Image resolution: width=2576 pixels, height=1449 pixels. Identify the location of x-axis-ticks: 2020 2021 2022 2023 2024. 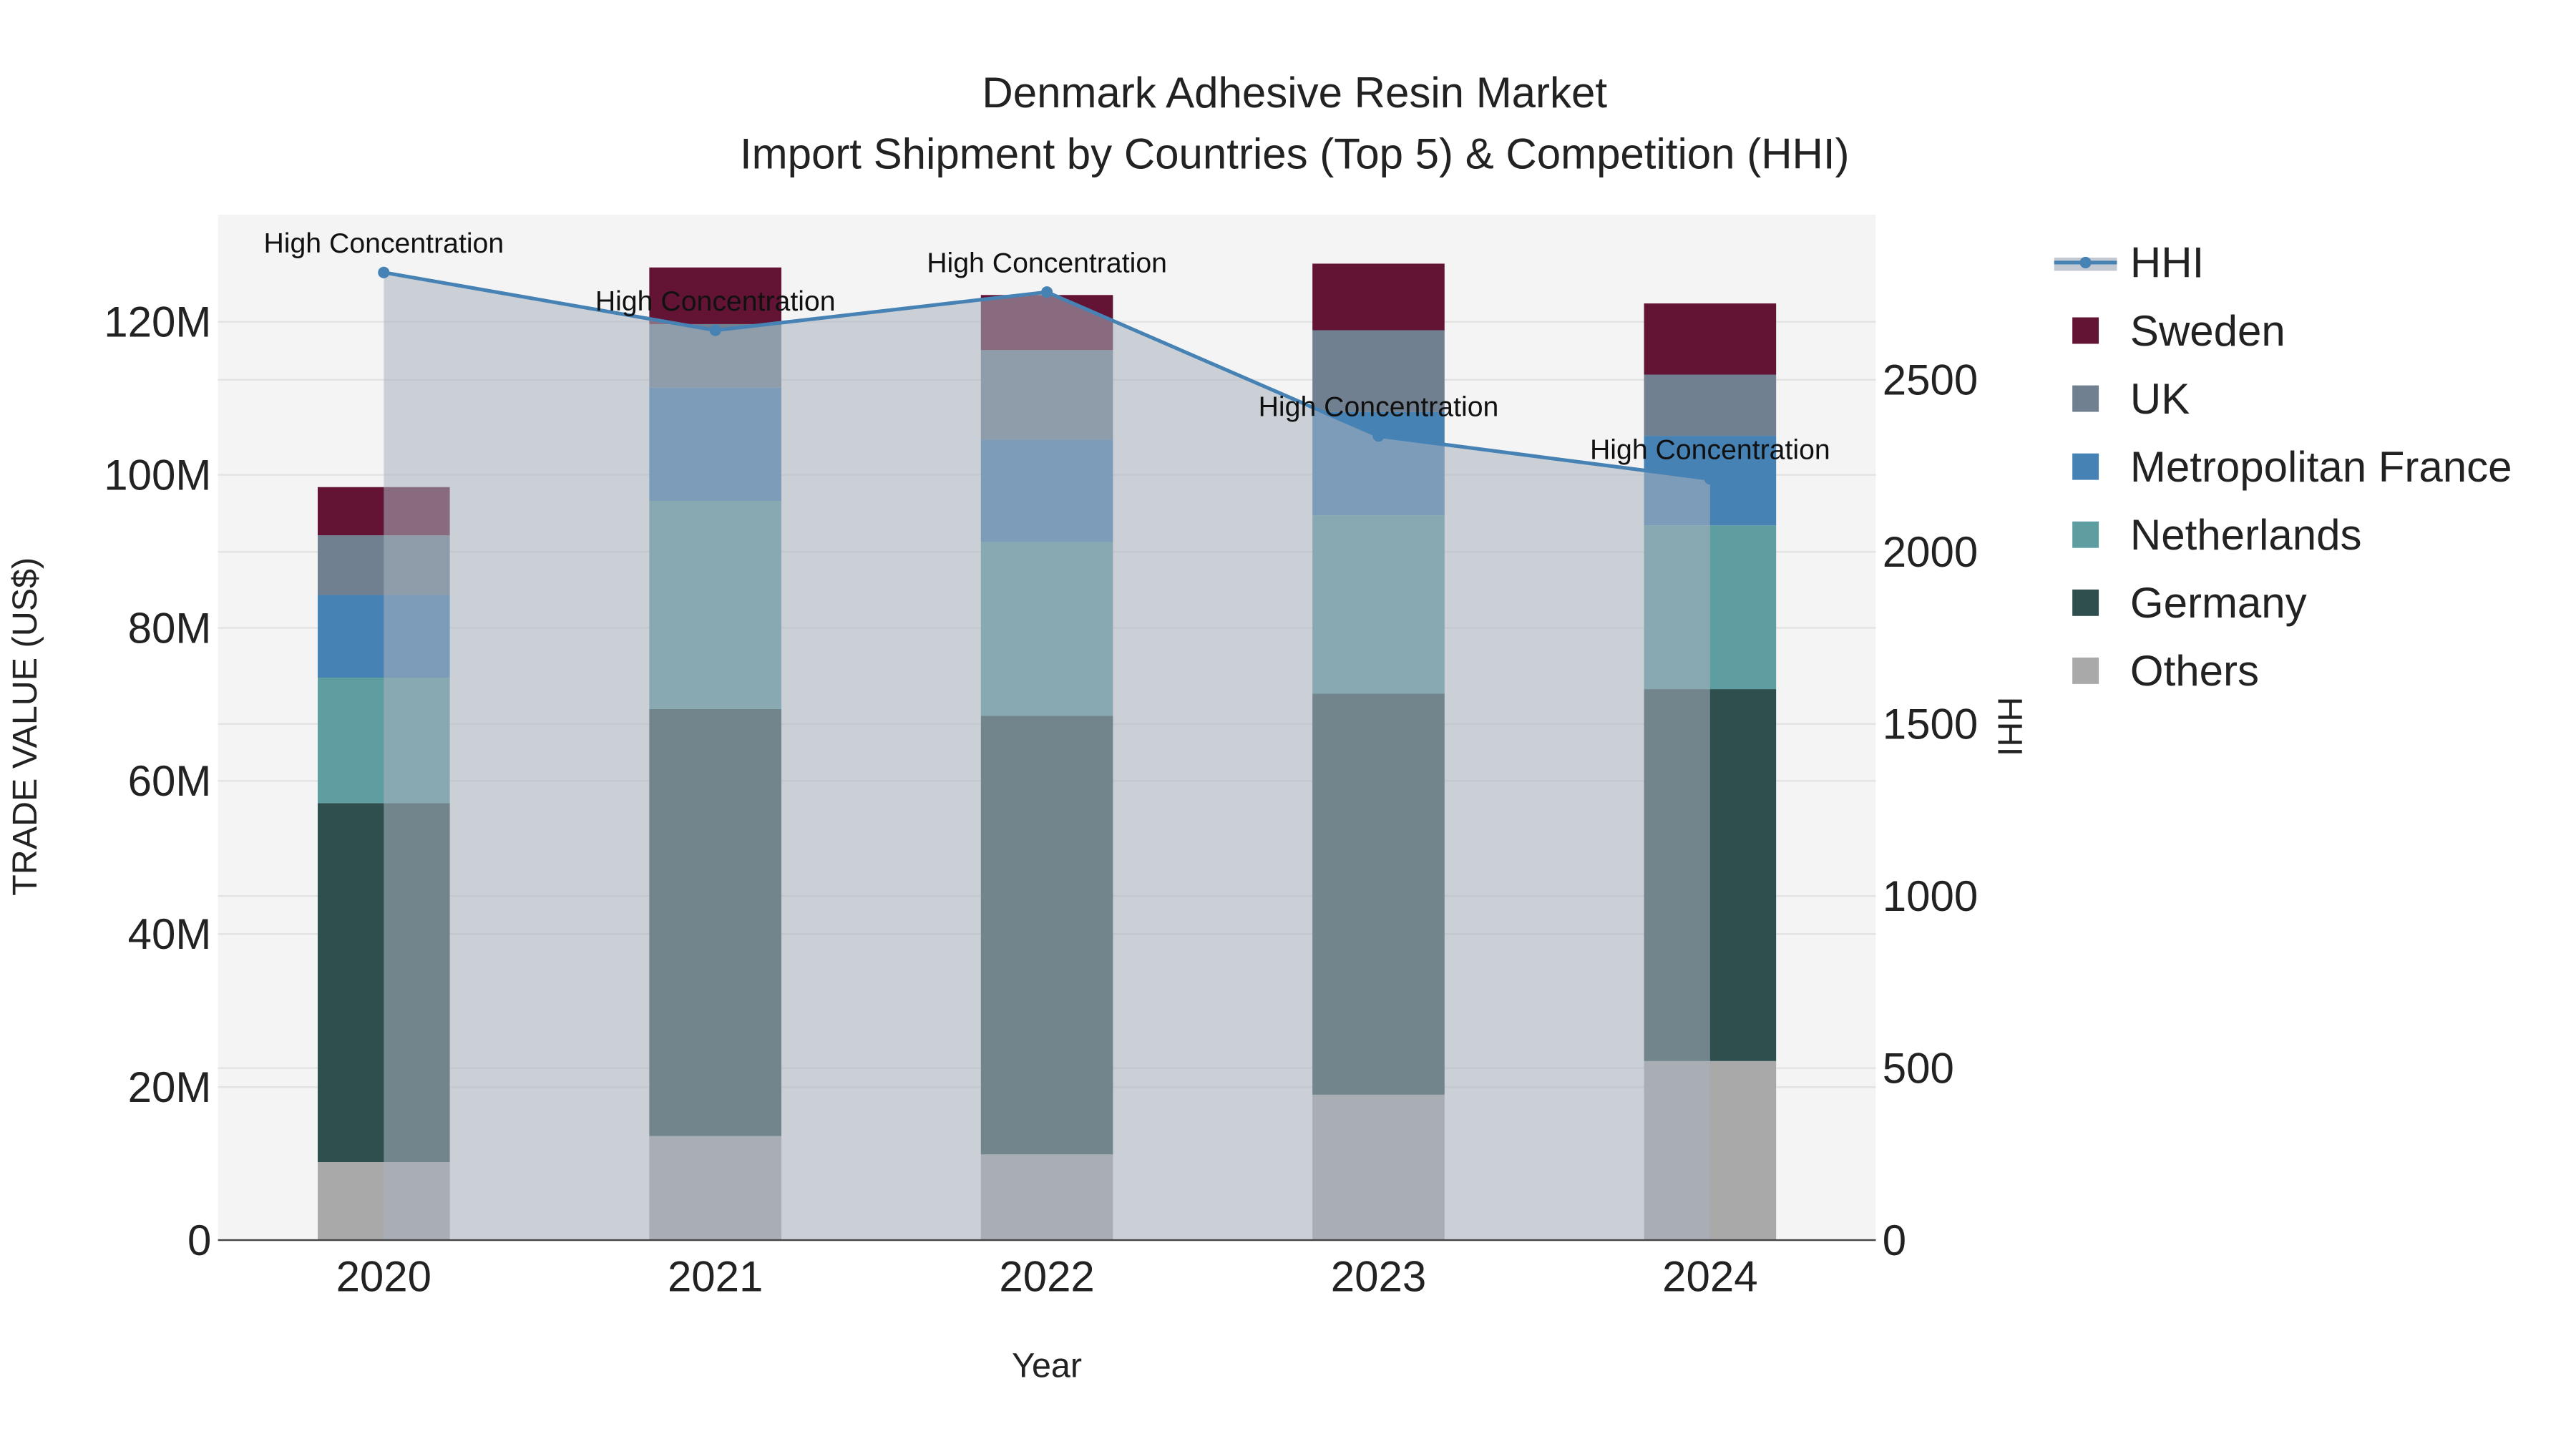
(1047, 1277).